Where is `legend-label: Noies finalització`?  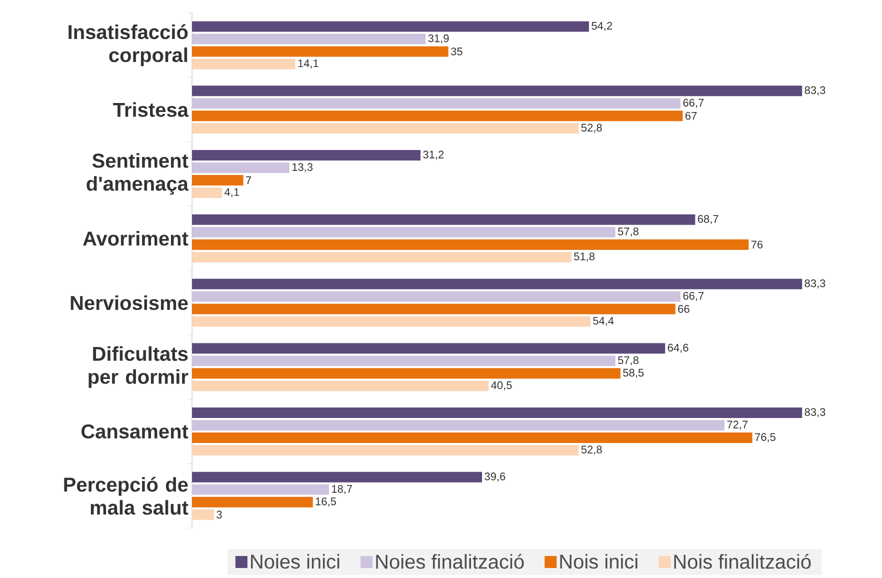 legend-label: Noies finalització is located at coordinates (450, 561).